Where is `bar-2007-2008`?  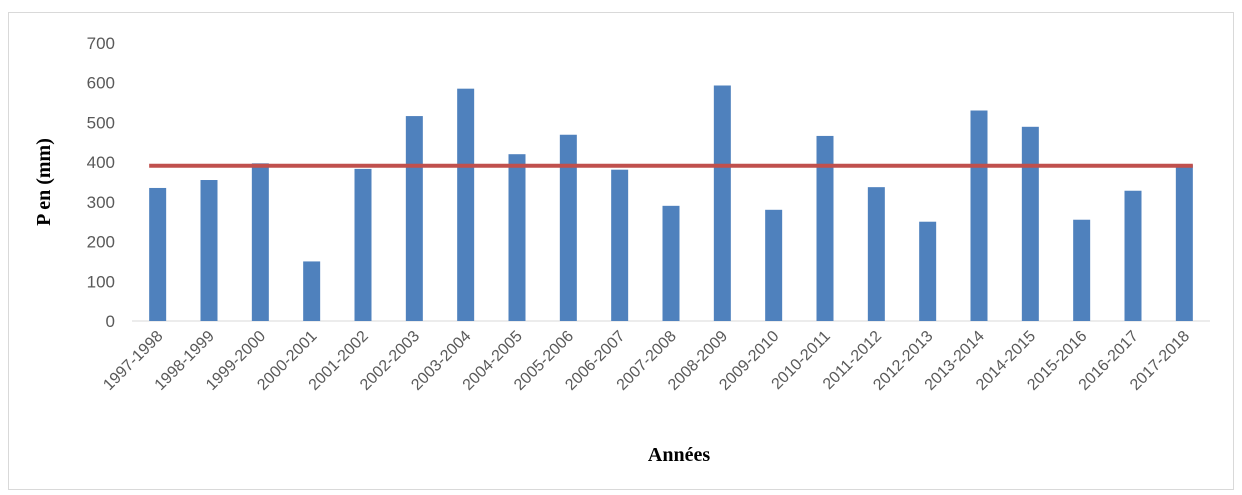 bar-2007-2008 is located at coordinates (671, 263).